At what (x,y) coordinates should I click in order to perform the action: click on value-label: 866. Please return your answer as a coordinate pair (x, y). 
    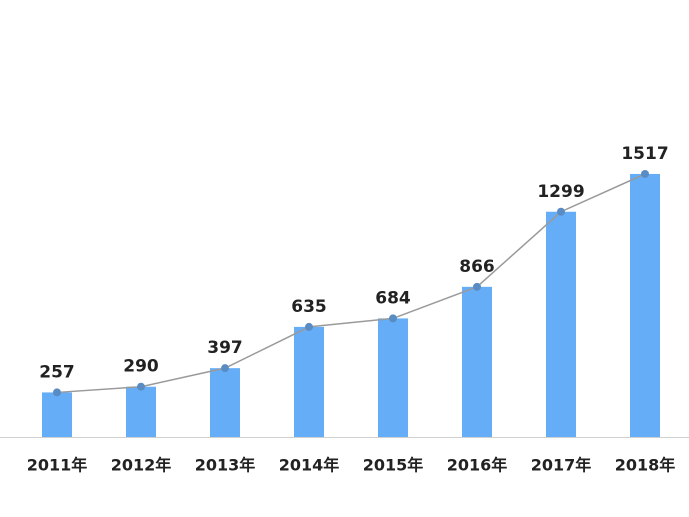
    Looking at the image, I should click on (477, 267).